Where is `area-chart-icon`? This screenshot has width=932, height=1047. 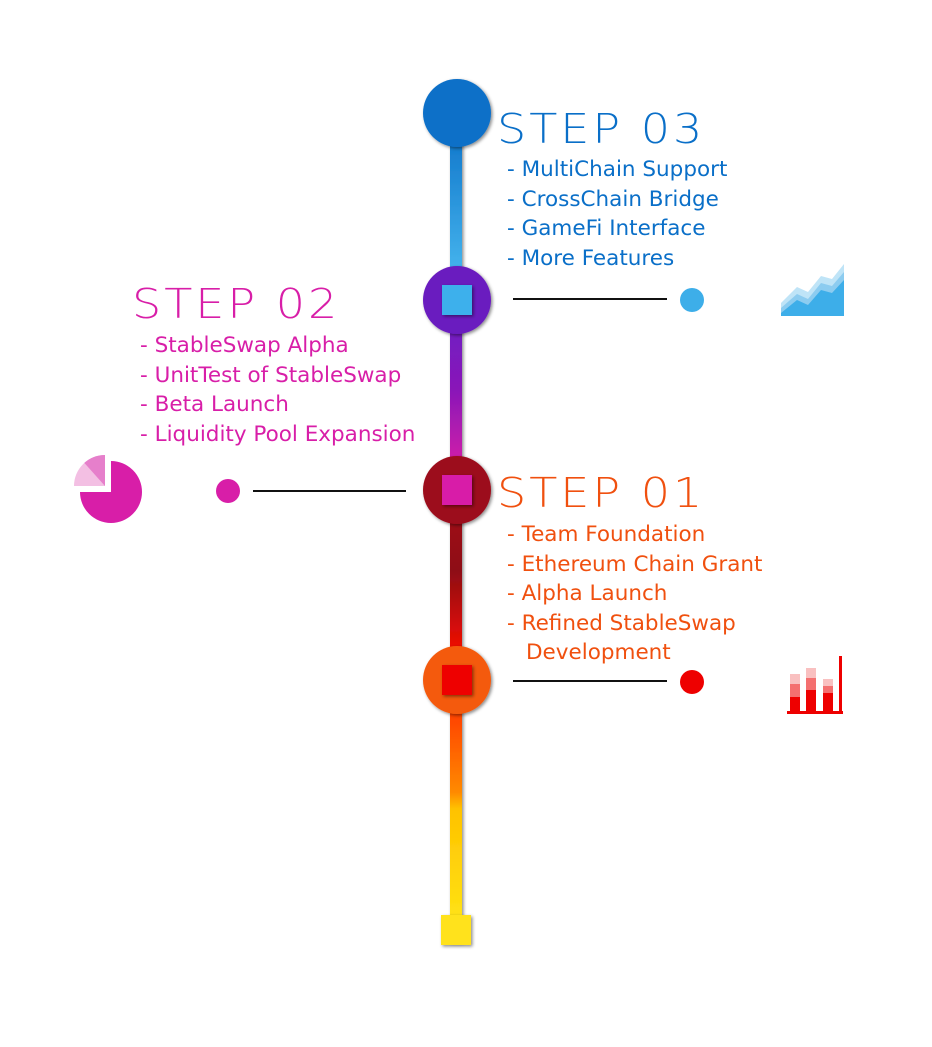 area-chart-icon is located at coordinates (812, 290).